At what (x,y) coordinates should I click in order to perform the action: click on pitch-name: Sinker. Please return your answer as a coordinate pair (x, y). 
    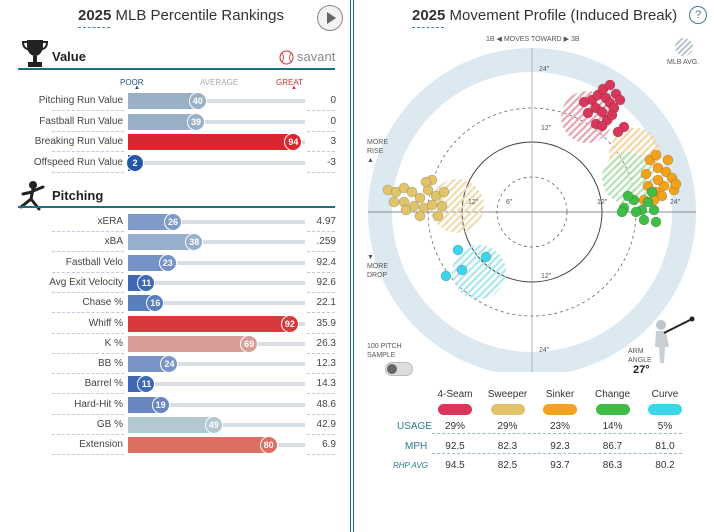
    Looking at the image, I should click on (560, 394).